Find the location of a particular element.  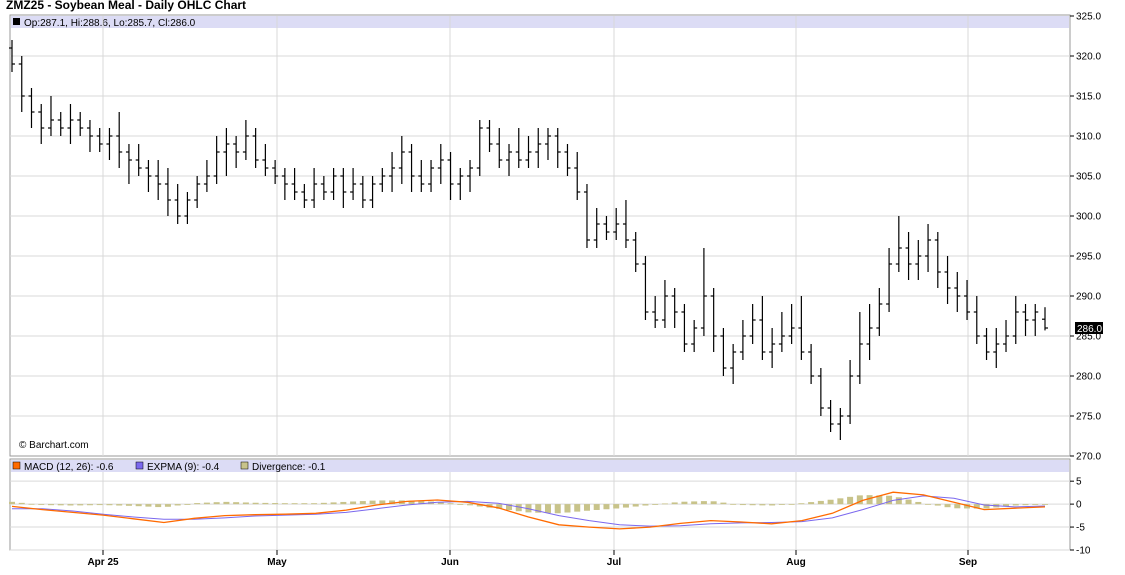

macd-line is located at coordinates (528, 510).